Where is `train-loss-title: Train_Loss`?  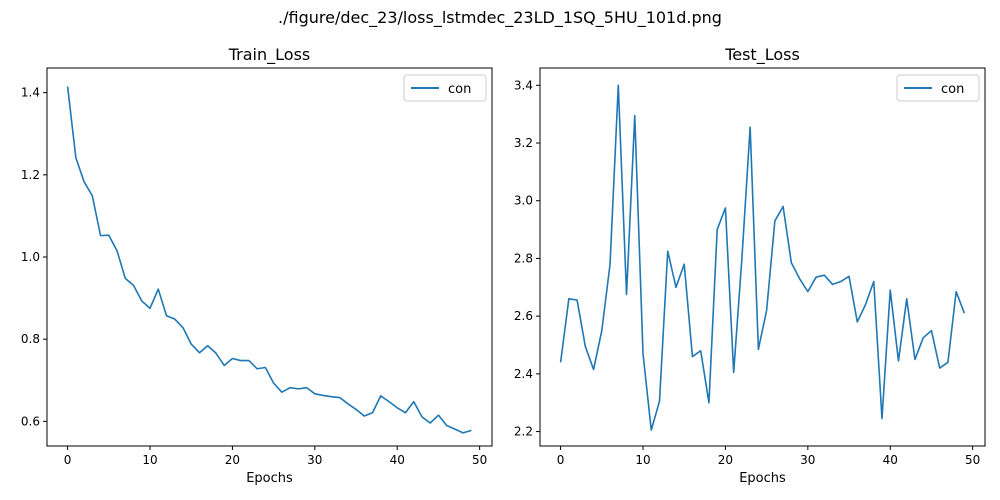 train-loss-title: Train_Loss is located at coordinates (269, 55).